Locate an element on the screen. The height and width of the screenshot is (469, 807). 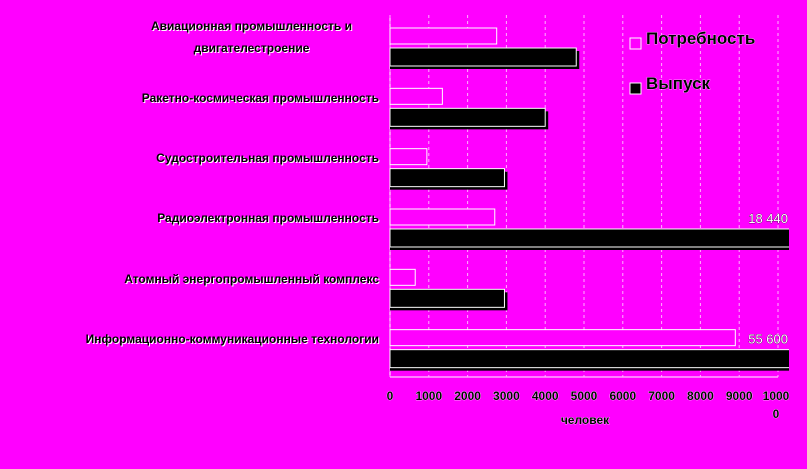
x-tick-label: 1000 is located at coordinates (428, 396).